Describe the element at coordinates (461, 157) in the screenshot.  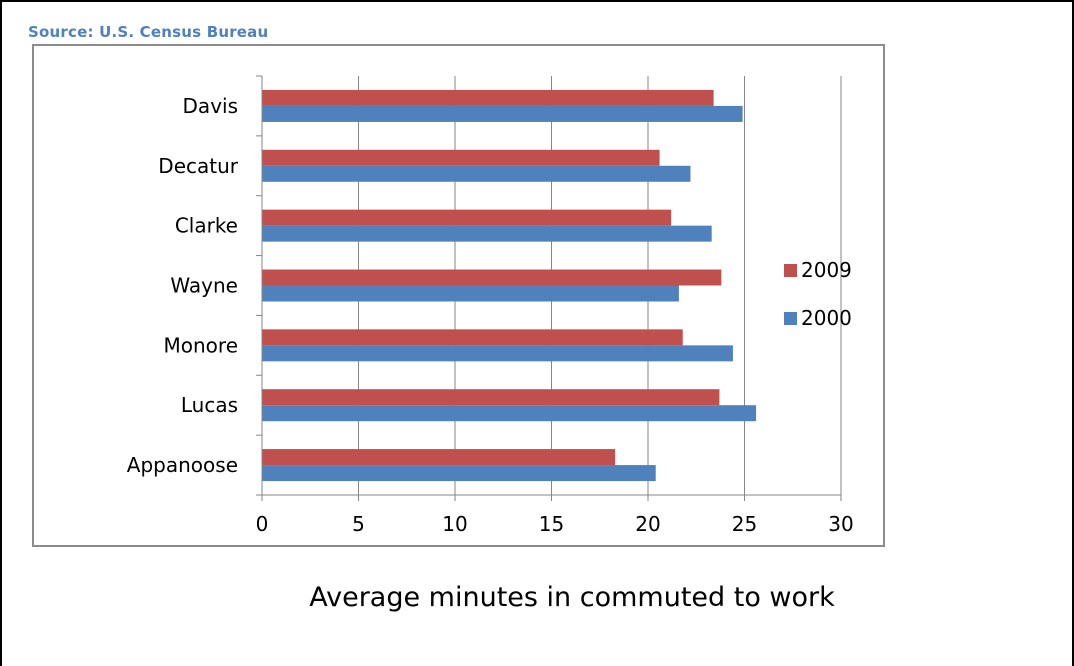
I see `bar-2009-decatur` at that location.